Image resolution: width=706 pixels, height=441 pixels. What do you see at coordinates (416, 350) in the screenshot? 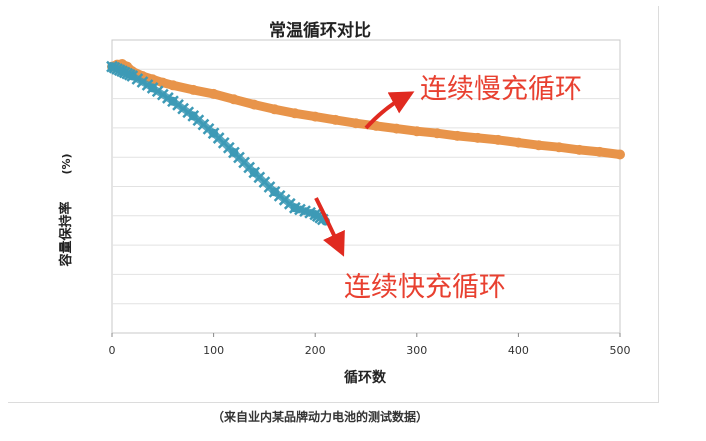
I see `x-tick-label: 300` at bounding box center [416, 350].